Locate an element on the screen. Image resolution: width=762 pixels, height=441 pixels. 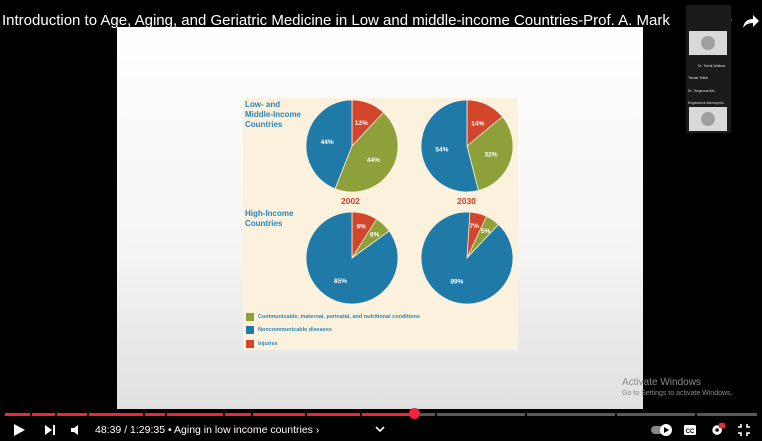
participant-name: Dr. Tsinat Walkaa is located at coordinates (712, 66).